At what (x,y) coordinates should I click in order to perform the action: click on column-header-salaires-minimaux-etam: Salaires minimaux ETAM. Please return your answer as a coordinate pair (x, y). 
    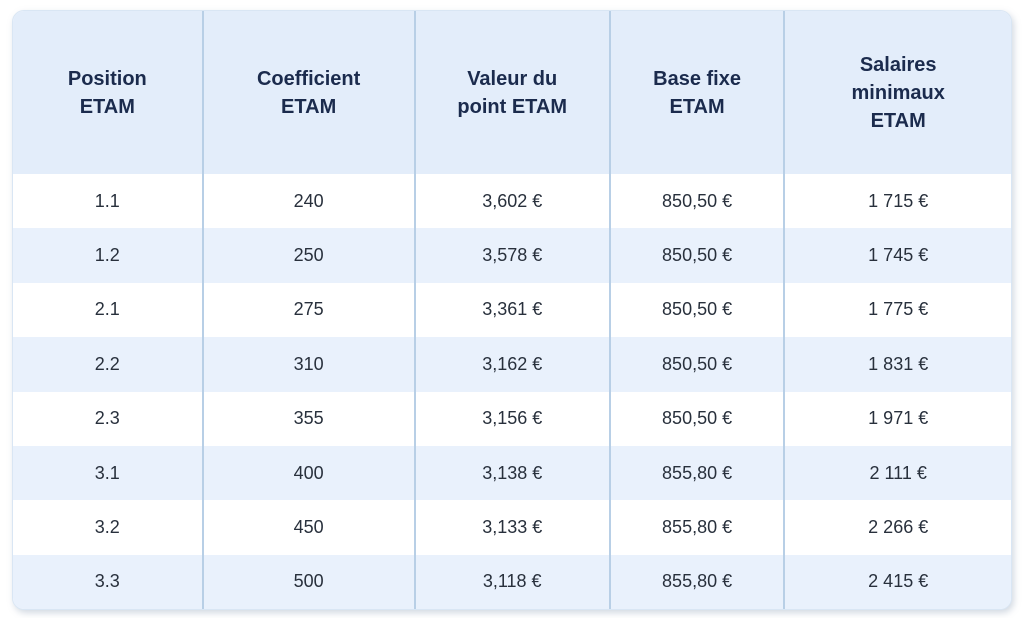
    Looking at the image, I should click on (898, 92).